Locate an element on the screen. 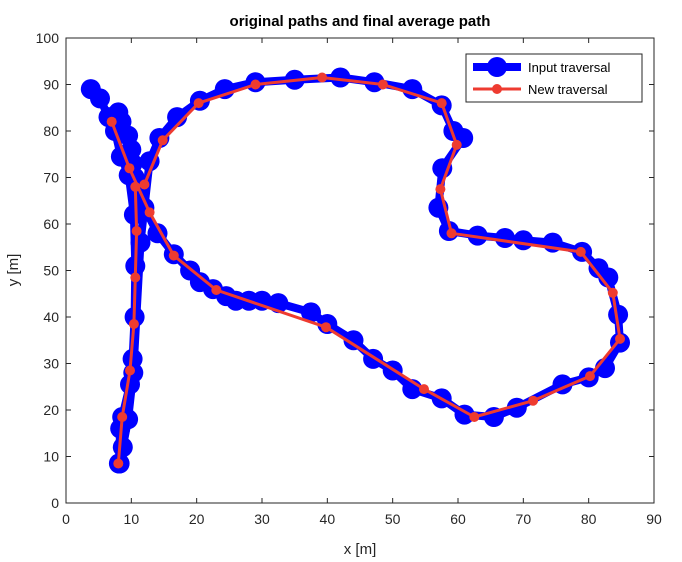  y-tick-label: 80 is located at coordinates (51, 131).